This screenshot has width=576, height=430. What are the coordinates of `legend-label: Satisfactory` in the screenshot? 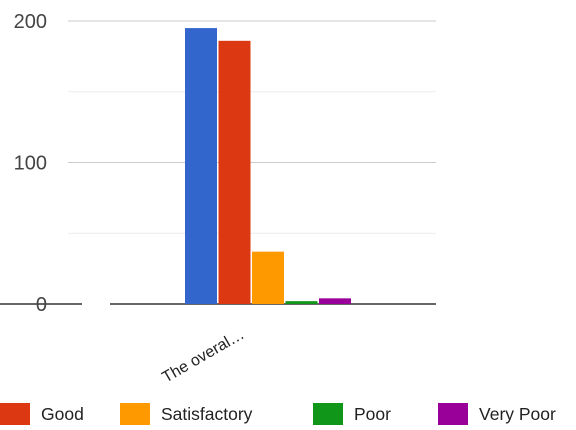 It's located at (207, 413).